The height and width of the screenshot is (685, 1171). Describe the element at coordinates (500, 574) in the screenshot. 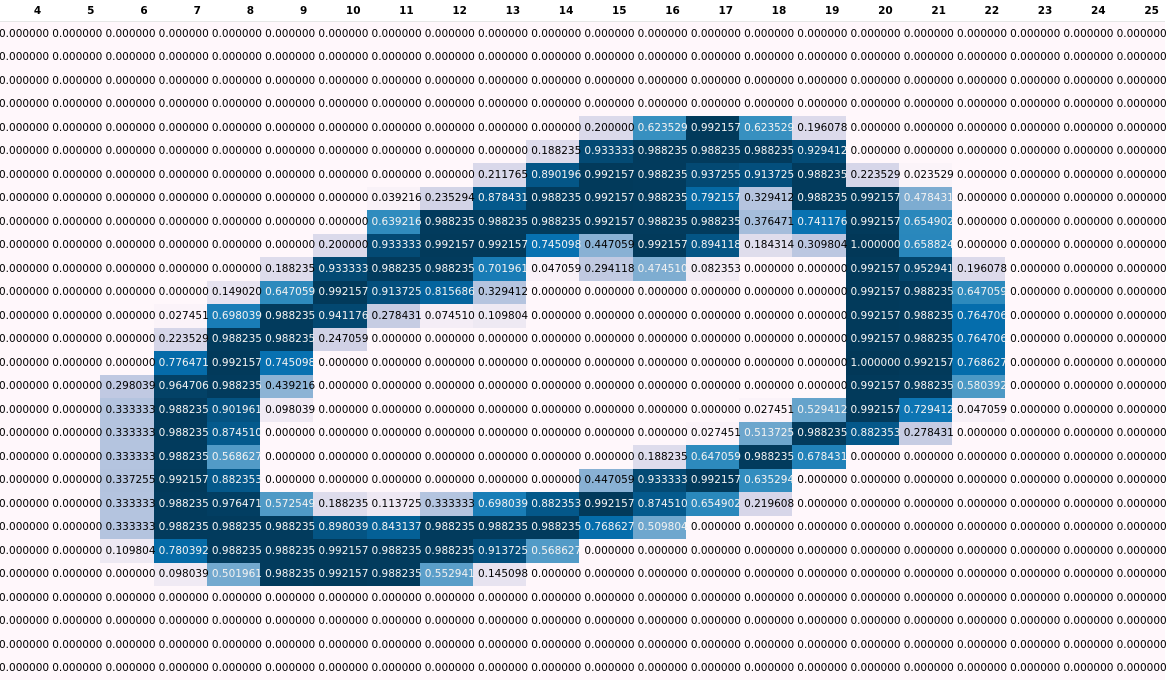

I see `cell: 0.145098` at that location.